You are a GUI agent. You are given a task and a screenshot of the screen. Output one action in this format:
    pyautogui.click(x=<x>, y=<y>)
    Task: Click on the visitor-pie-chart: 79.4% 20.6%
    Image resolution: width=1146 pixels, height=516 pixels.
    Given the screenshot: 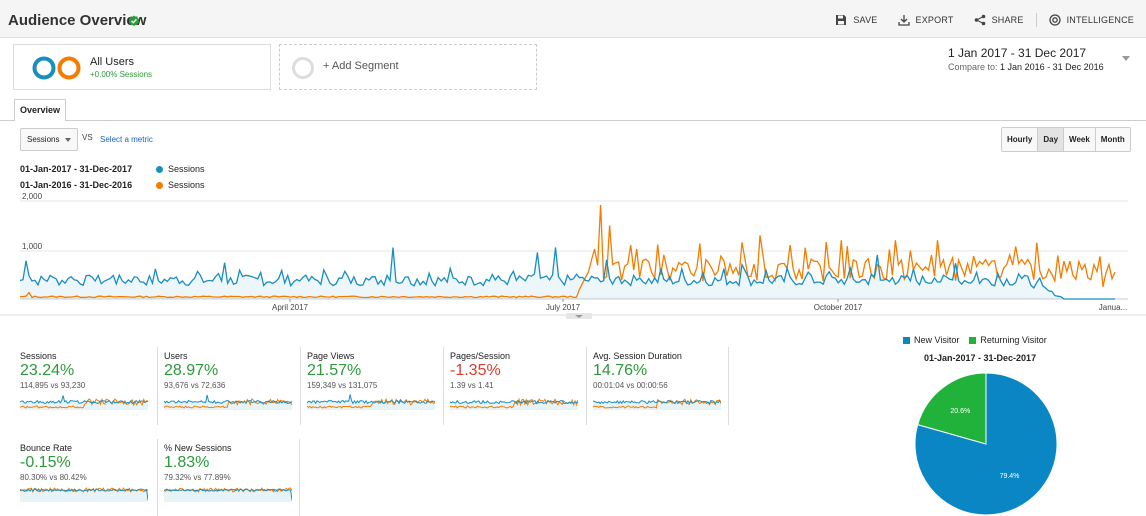 What is the action you would take?
    pyautogui.click(x=986, y=444)
    